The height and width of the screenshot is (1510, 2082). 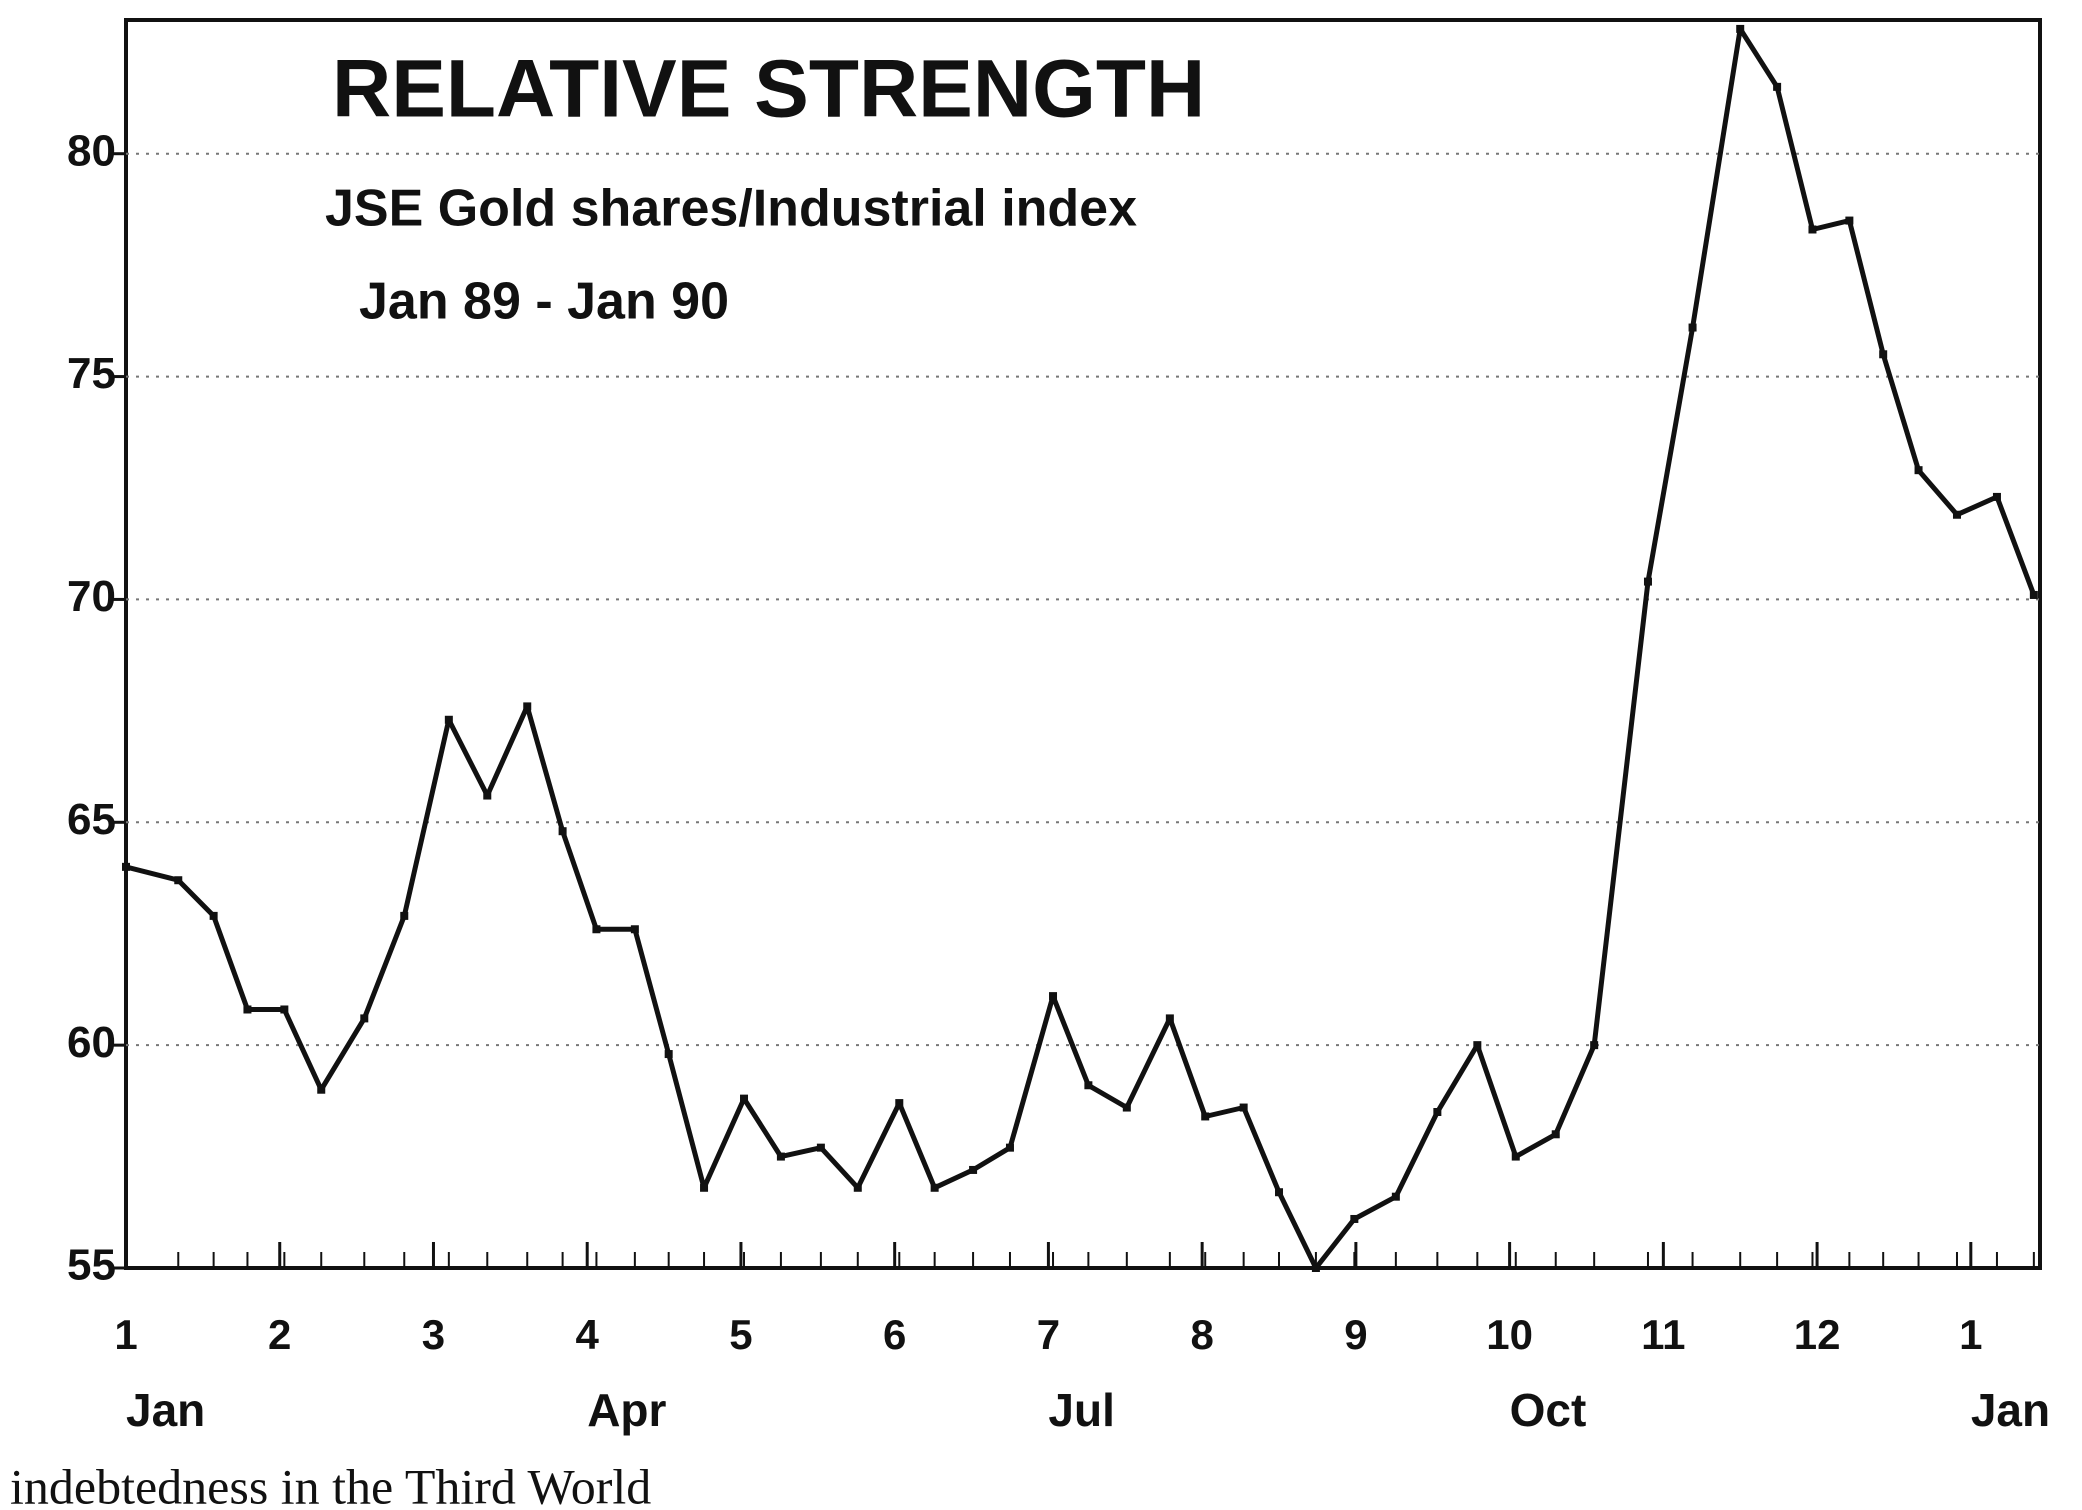 What do you see at coordinates (731, 209) in the screenshot?
I see `chart-subtitle: JSE Gold shares/Industrial index` at bounding box center [731, 209].